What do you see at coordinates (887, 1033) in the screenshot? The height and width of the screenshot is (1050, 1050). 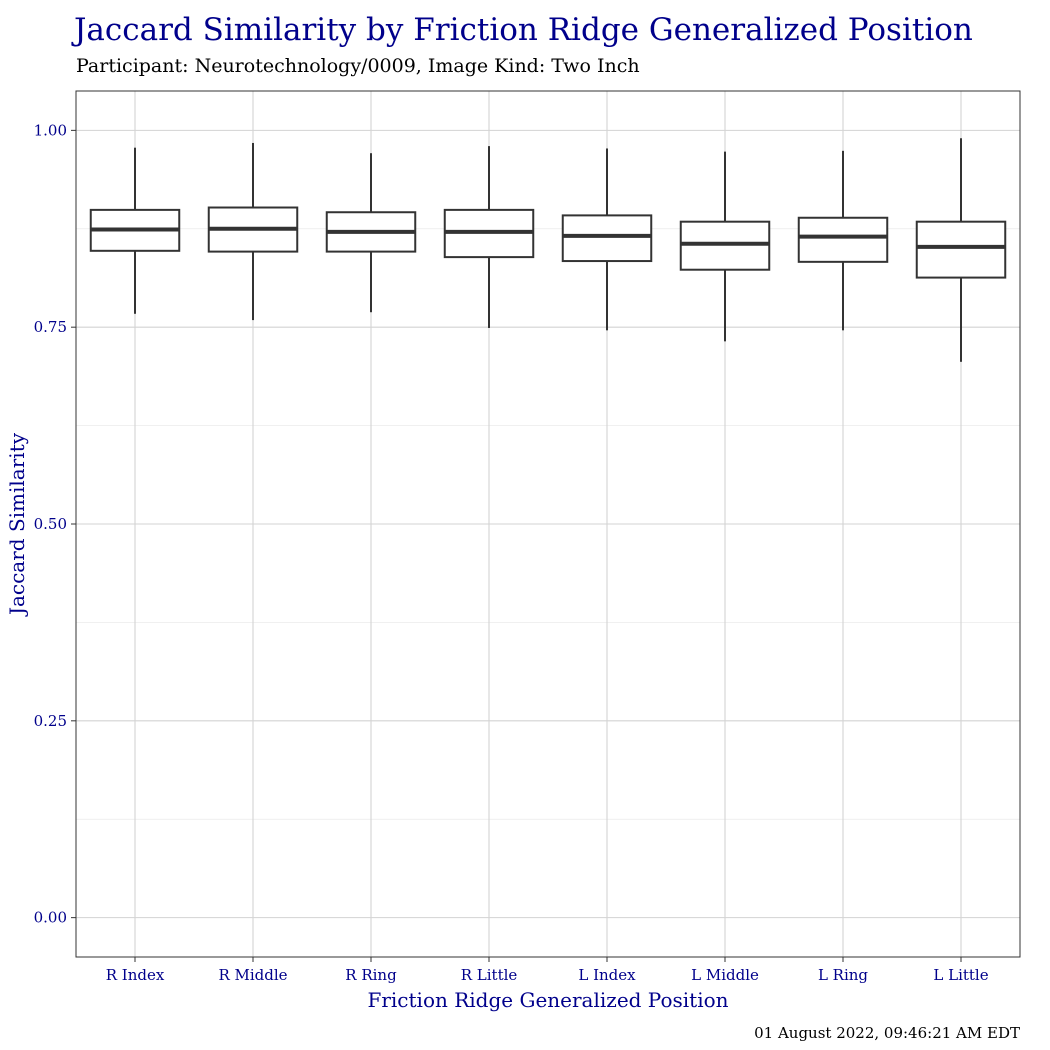 I see `timestamp-caption: 01 August 2022, 09:46:21 AM EDT` at bounding box center [887, 1033].